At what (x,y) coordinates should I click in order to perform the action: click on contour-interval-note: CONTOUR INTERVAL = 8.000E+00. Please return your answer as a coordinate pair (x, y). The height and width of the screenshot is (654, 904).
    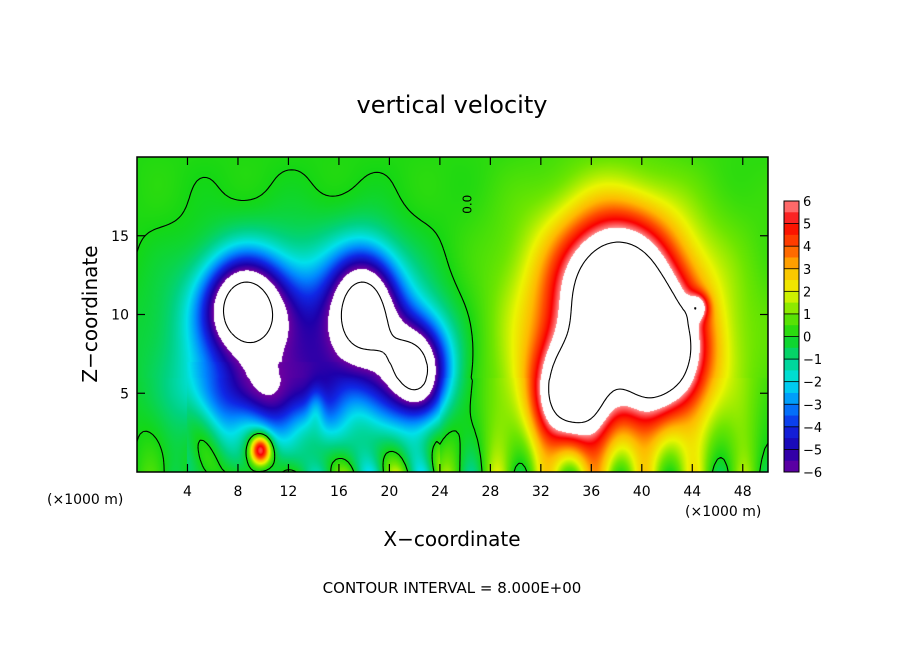
    Looking at the image, I should click on (452, 588).